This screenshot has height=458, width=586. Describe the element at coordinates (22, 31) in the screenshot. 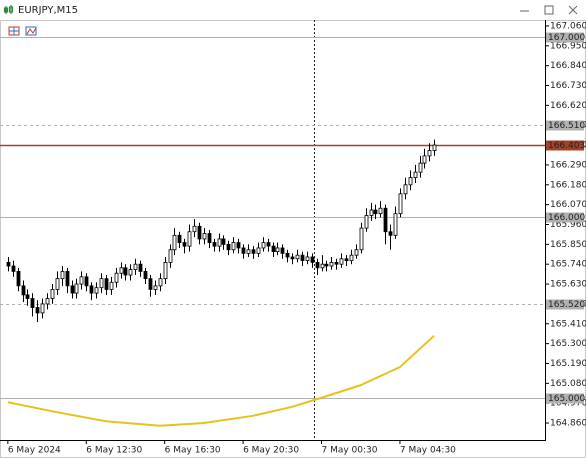

I see `toolbar-icons` at that location.